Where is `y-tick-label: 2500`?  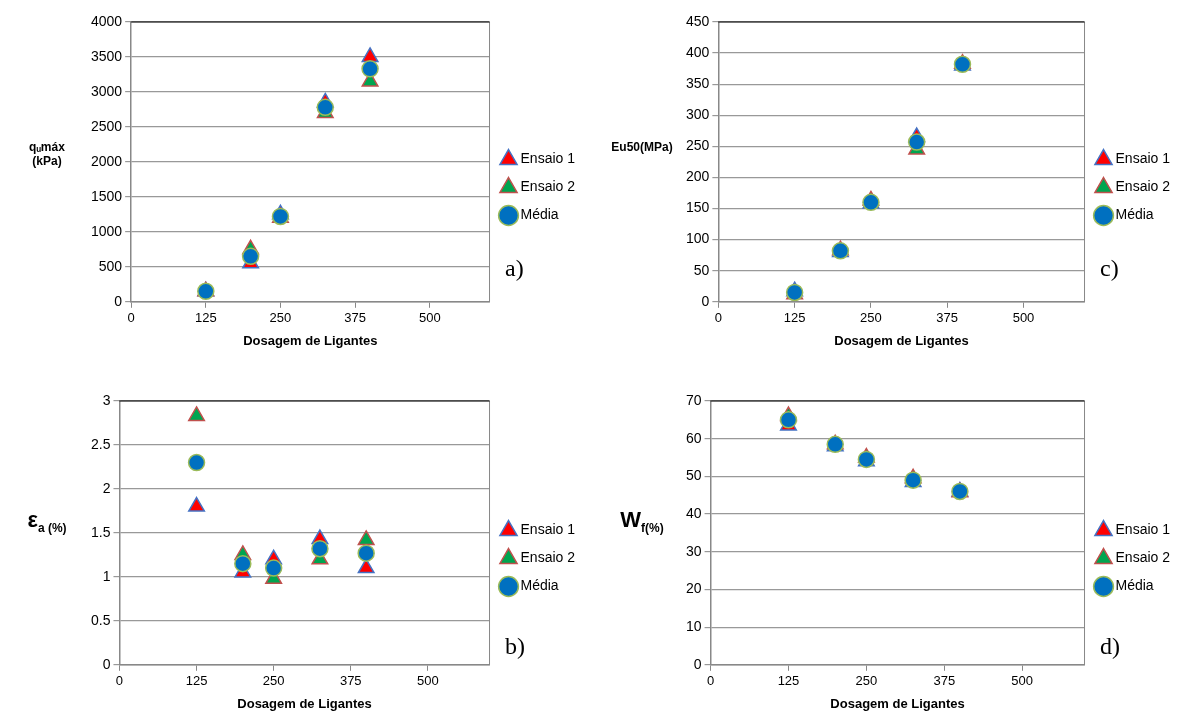
y-tick-label: 2500 is located at coordinates (106, 125).